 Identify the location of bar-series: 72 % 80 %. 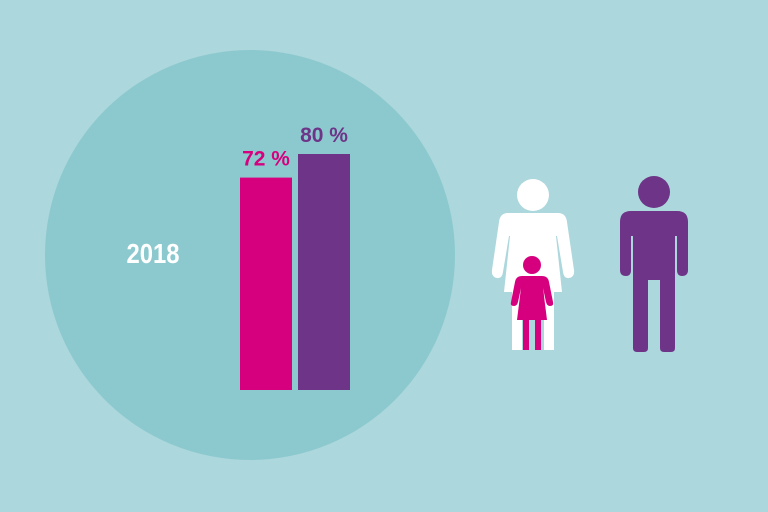
(295, 257).